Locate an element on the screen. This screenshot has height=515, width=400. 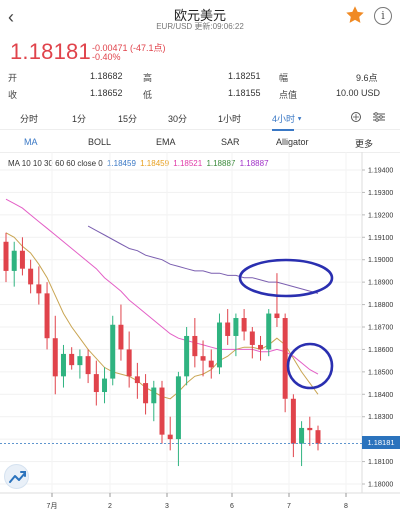
x-tick-label: 8 is located at coordinates (346, 506).